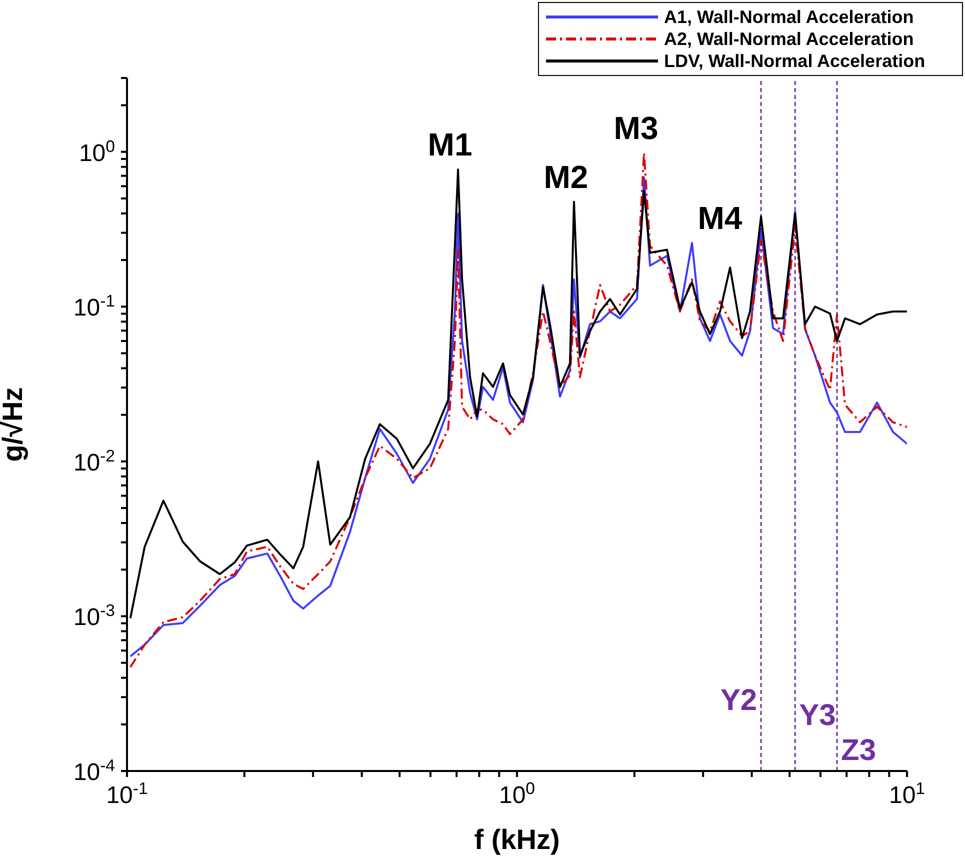 Image resolution: width=965 pixels, height=859 pixels. I want to click on y-axis-title: g/√Hz, so click(14, 424).